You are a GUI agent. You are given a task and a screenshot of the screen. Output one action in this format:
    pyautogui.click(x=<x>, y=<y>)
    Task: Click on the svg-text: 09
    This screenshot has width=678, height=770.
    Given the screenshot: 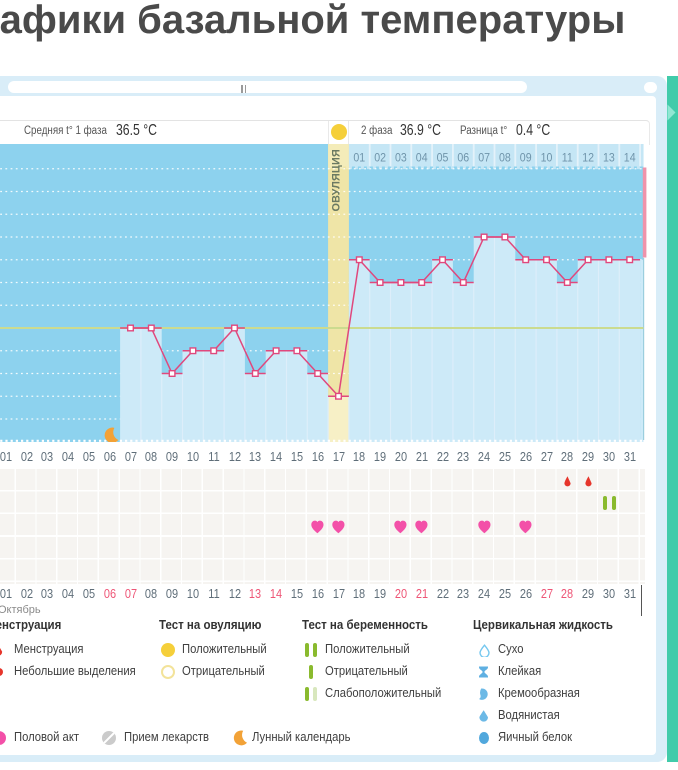 What is the action you would take?
    pyautogui.click(x=526, y=158)
    